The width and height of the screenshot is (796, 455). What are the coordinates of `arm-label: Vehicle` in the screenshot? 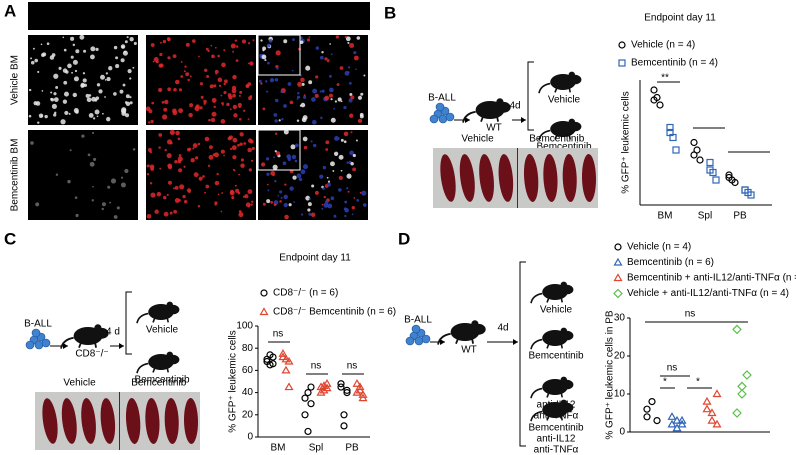 It's located at (556, 310).